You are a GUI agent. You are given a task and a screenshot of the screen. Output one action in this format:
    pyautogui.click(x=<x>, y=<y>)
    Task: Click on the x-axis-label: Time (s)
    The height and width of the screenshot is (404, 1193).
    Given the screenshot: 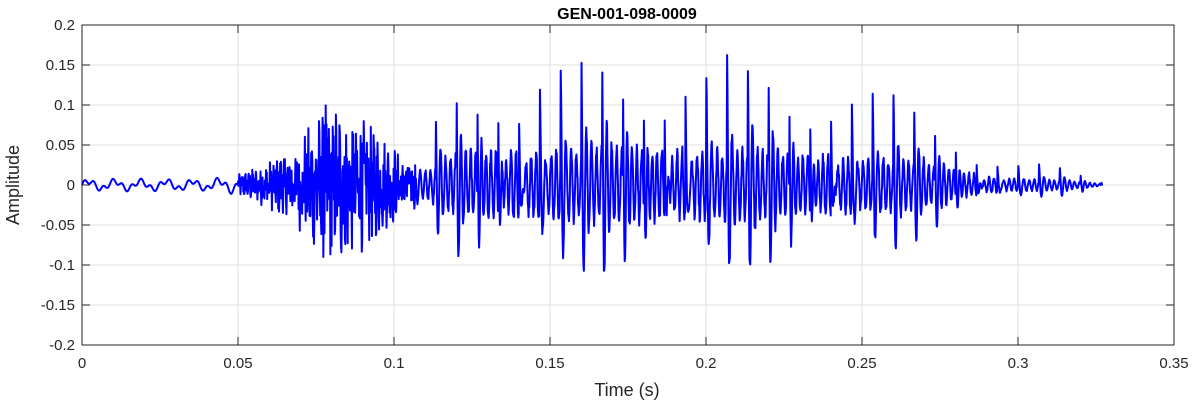 What is the action you would take?
    pyautogui.click(x=626, y=390)
    